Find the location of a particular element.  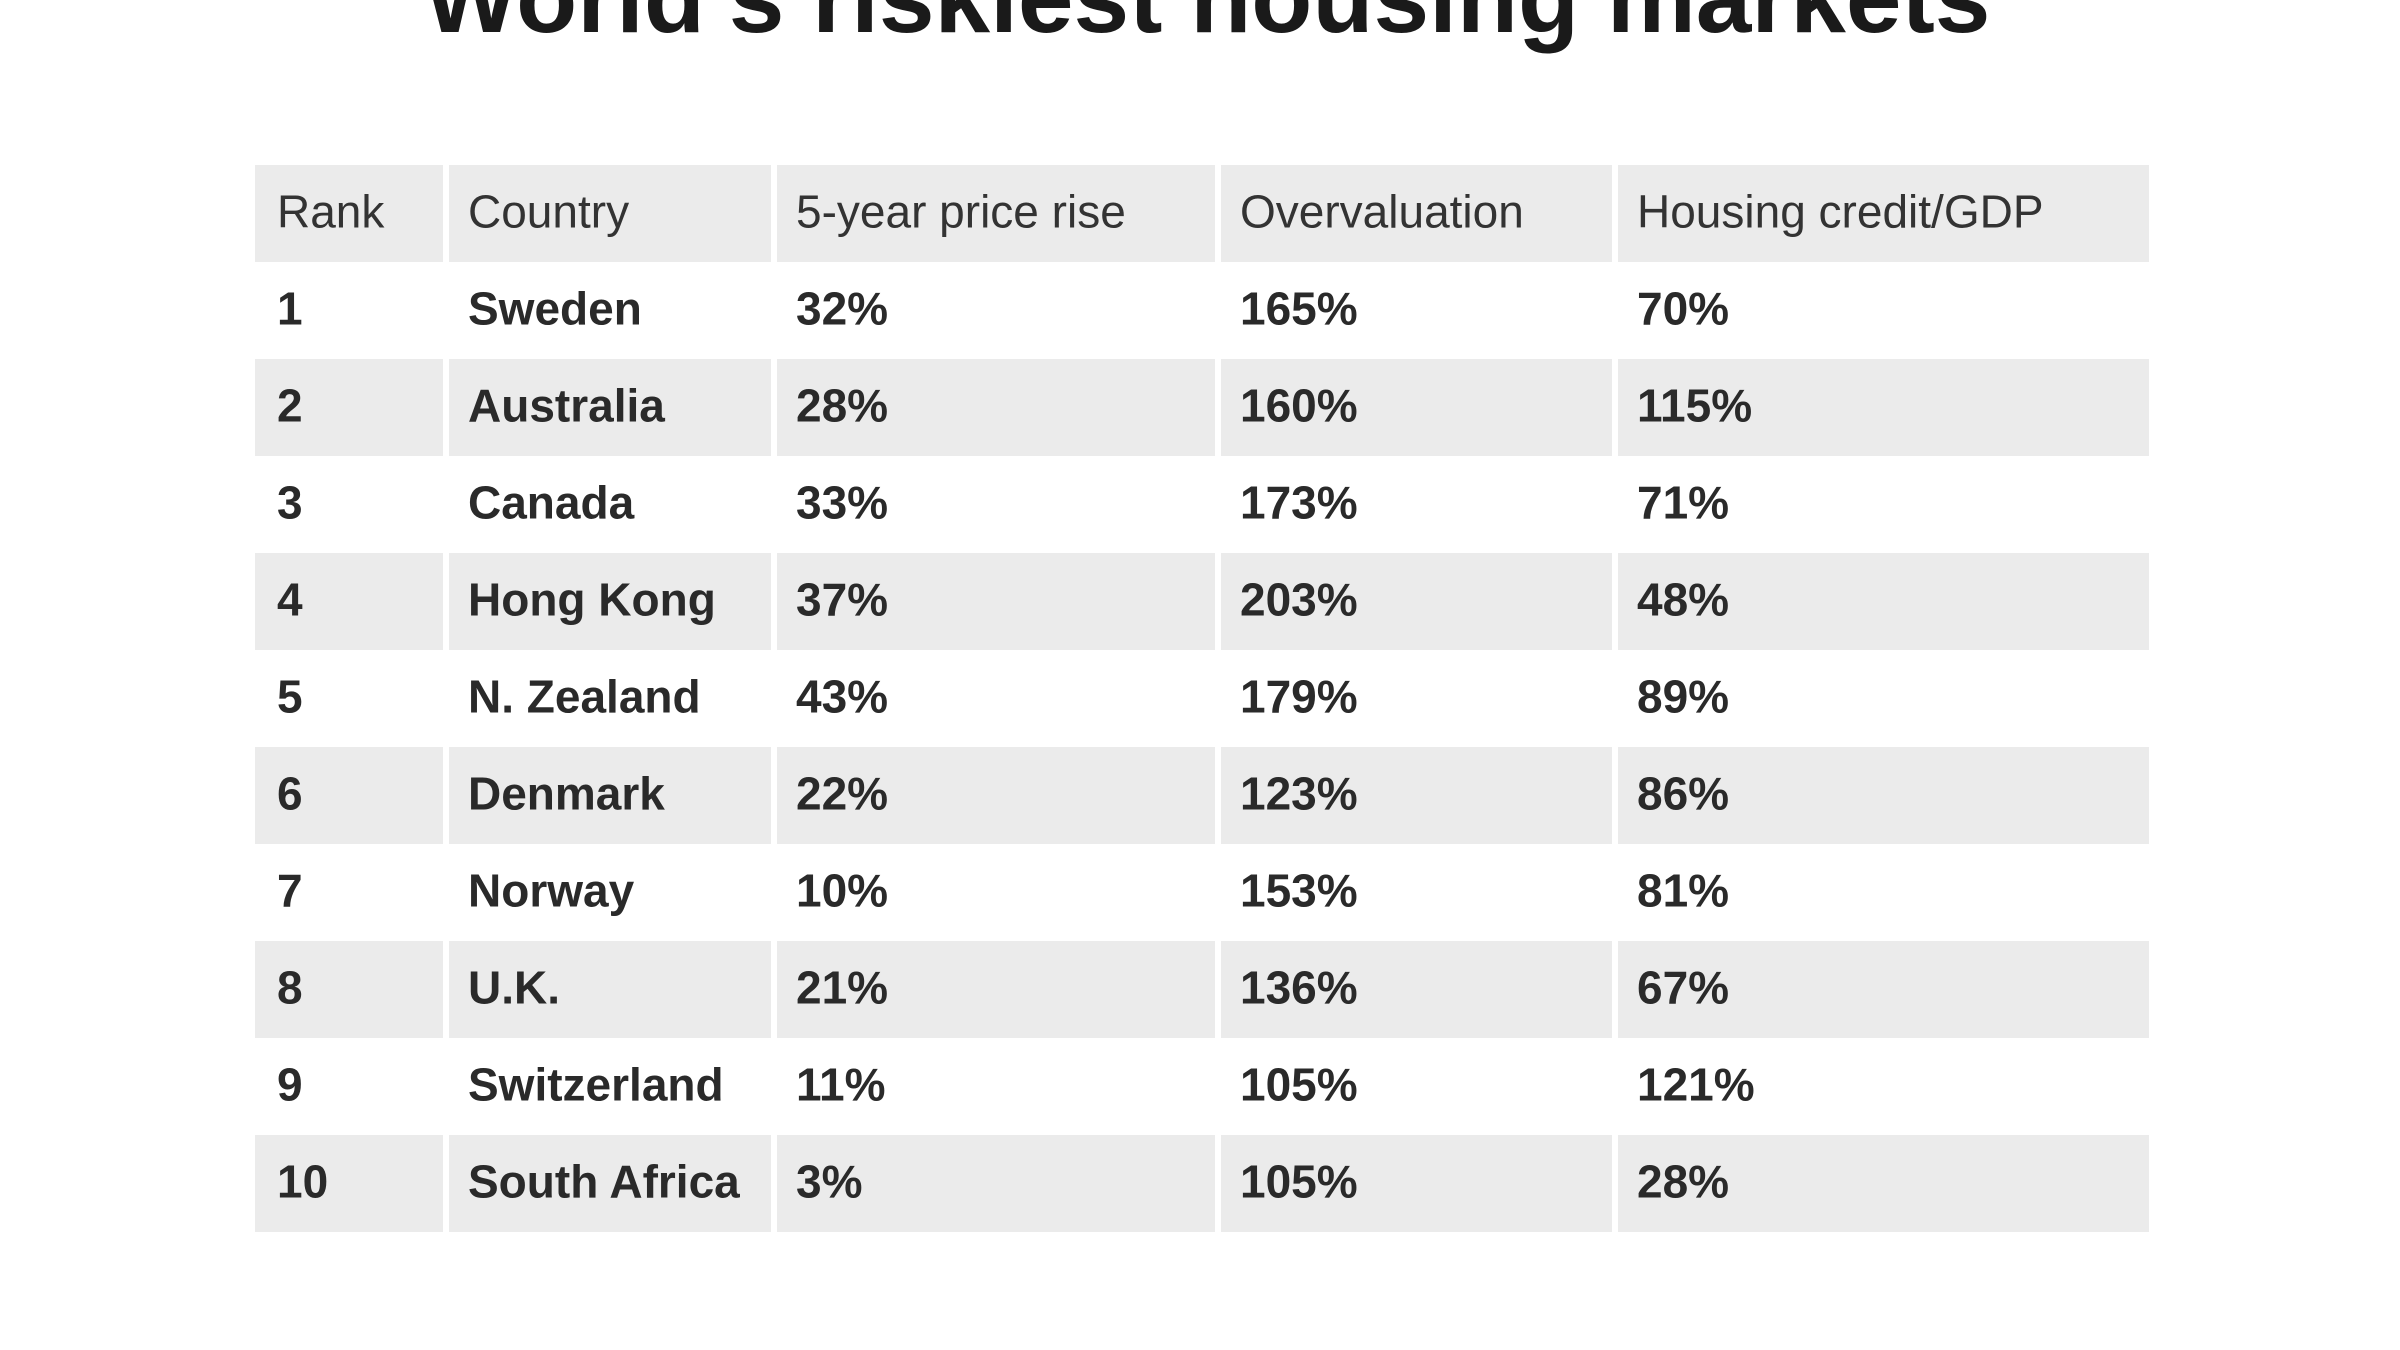

cell-text: Denmark is located at coordinates (566, 794).